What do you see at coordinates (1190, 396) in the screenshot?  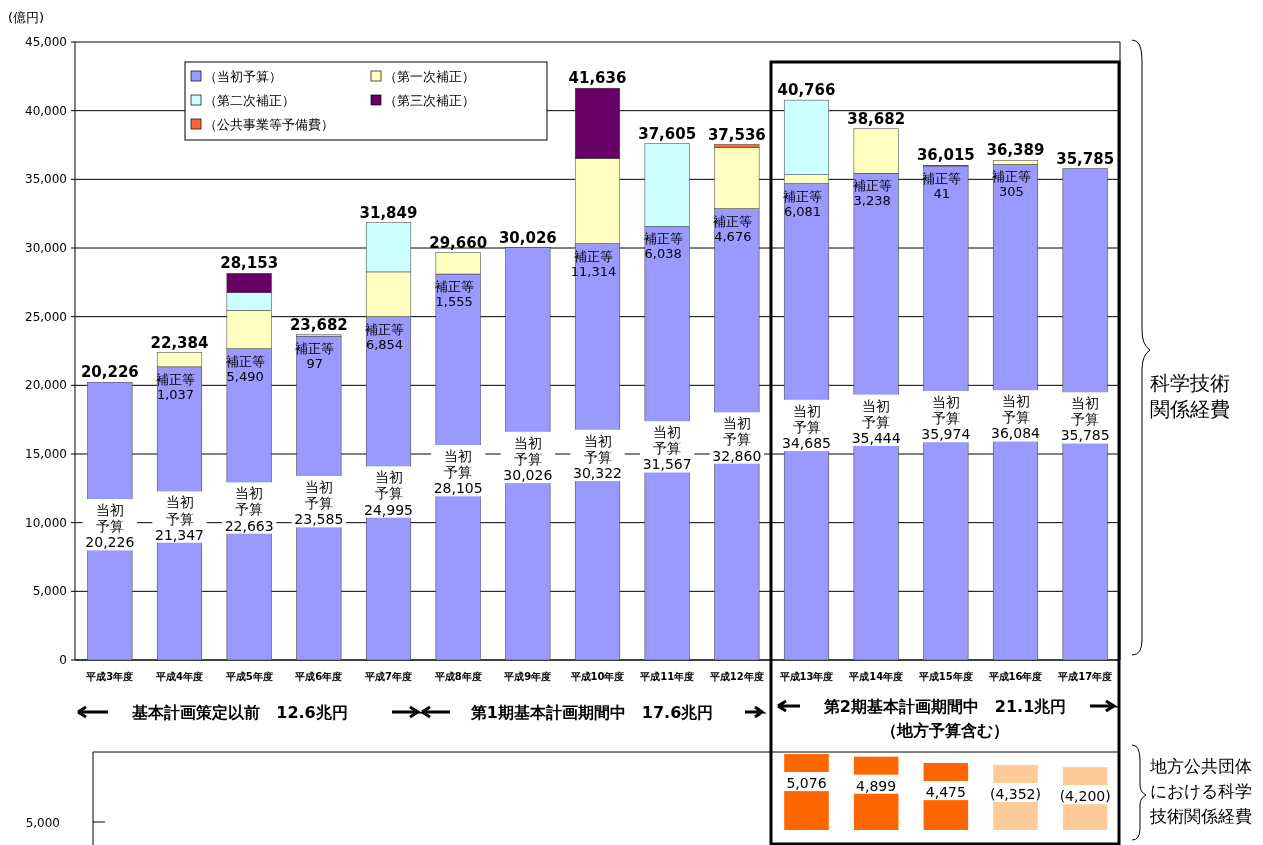 I see `text: 科学技術関係経費` at bounding box center [1190, 396].